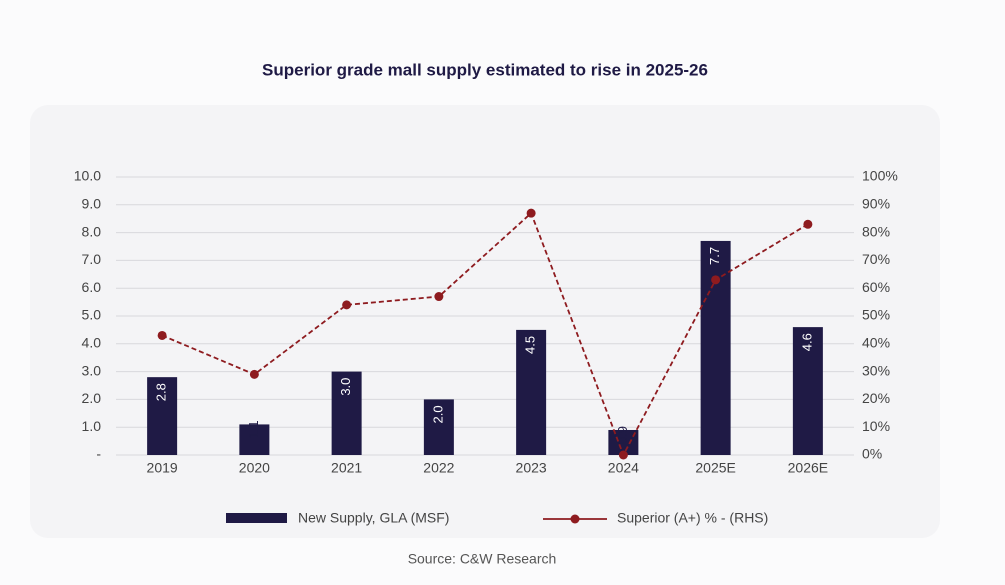 Image resolution: width=1005 pixels, height=585 pixels. I want to click on y-tick-label: 10.0, so click(87, 176).